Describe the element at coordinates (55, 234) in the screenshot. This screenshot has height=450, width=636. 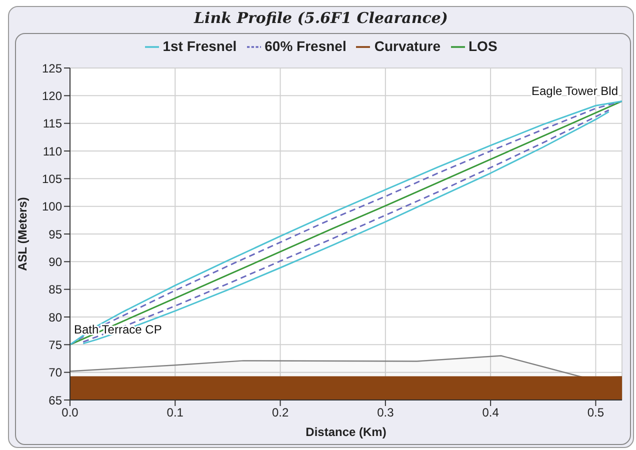
I see `y-tick-label: 95` at that location.